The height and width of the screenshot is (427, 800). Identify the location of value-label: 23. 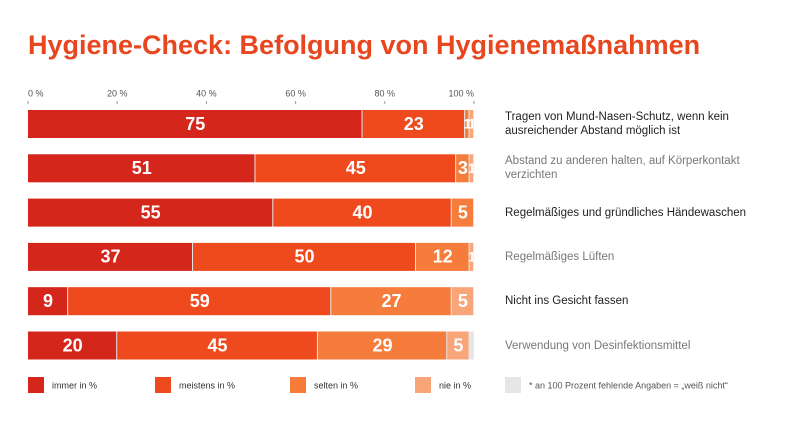
(414, 124).